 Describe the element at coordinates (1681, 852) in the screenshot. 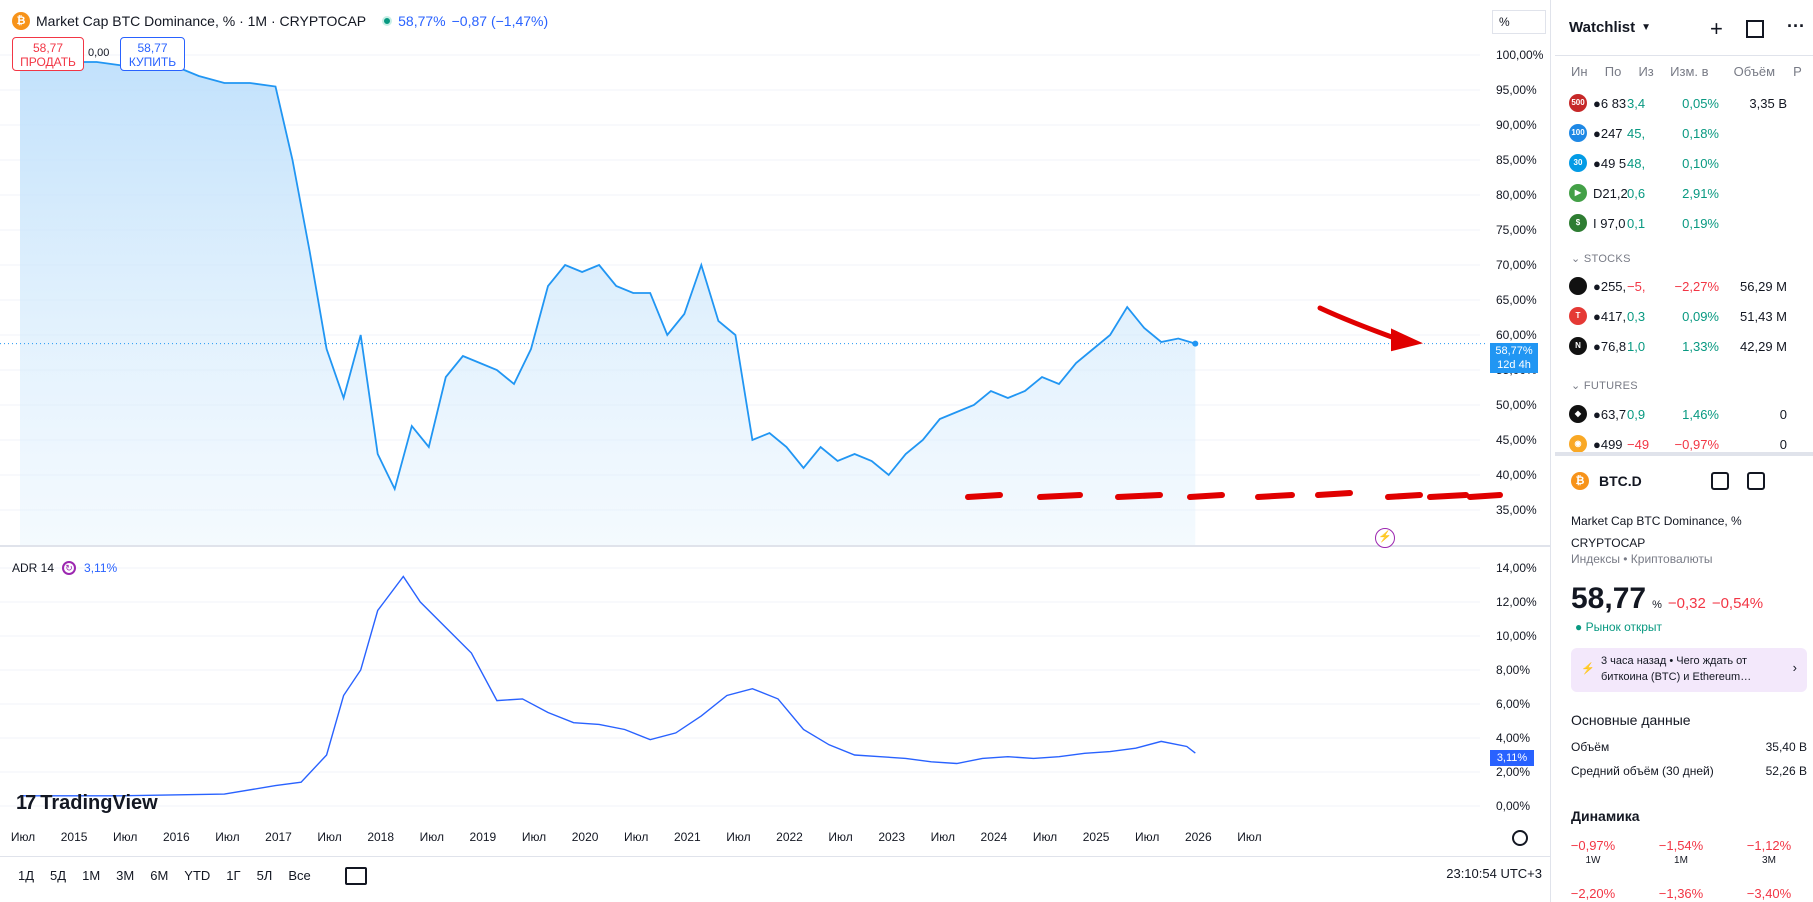

I see `performance-cell: −1,54% 1M` at that location.